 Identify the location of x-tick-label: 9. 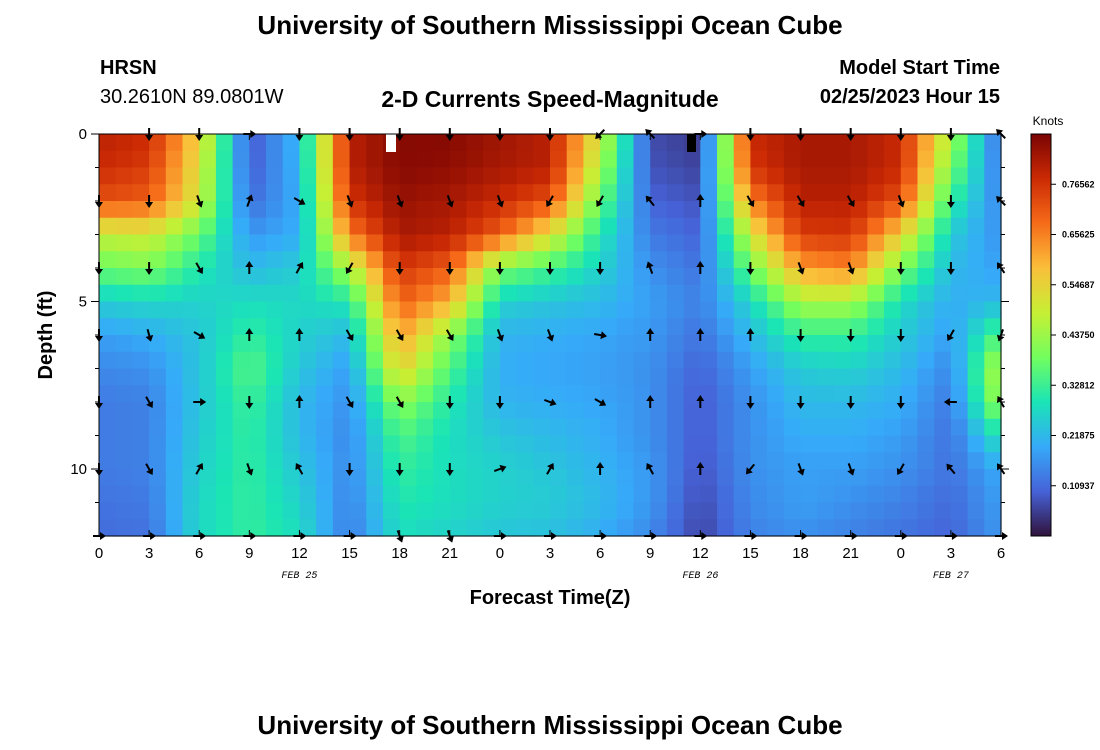
(650, 553).